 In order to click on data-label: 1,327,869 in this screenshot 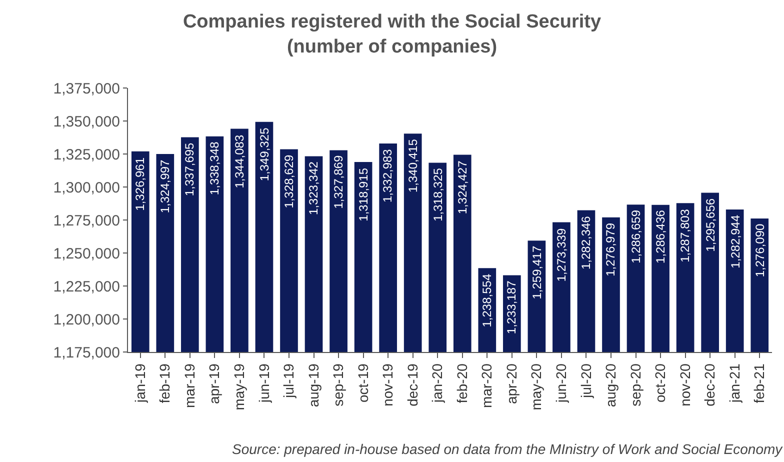, I will do `click(338, 182)`.